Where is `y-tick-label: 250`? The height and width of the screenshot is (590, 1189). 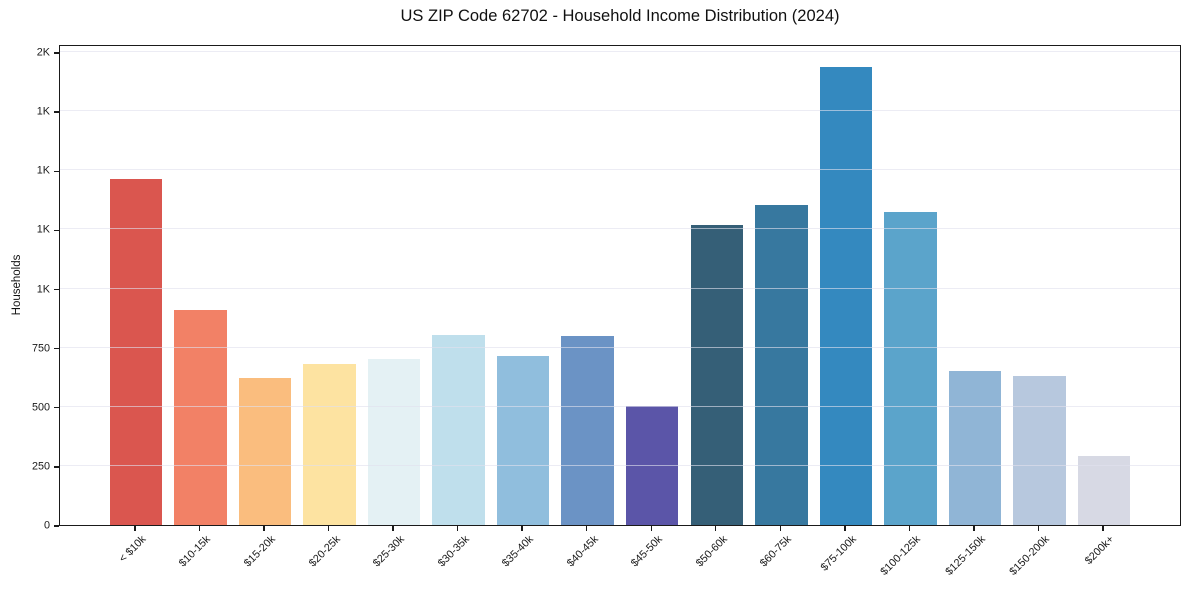
y-tick-label: 250 is located at coordinates (40, 466).